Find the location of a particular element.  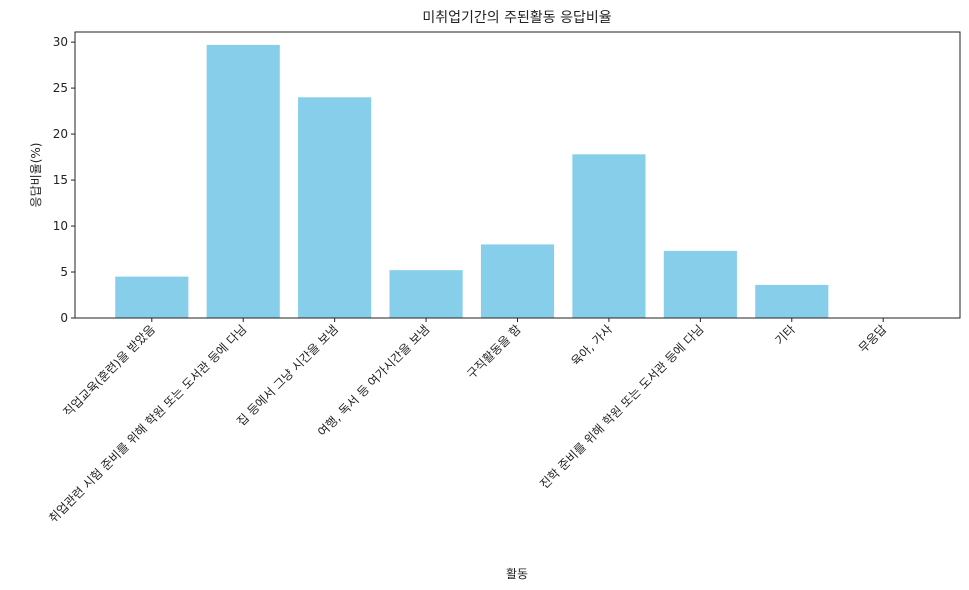

y-tick-label: 30 is located at coordinates (60, 42).